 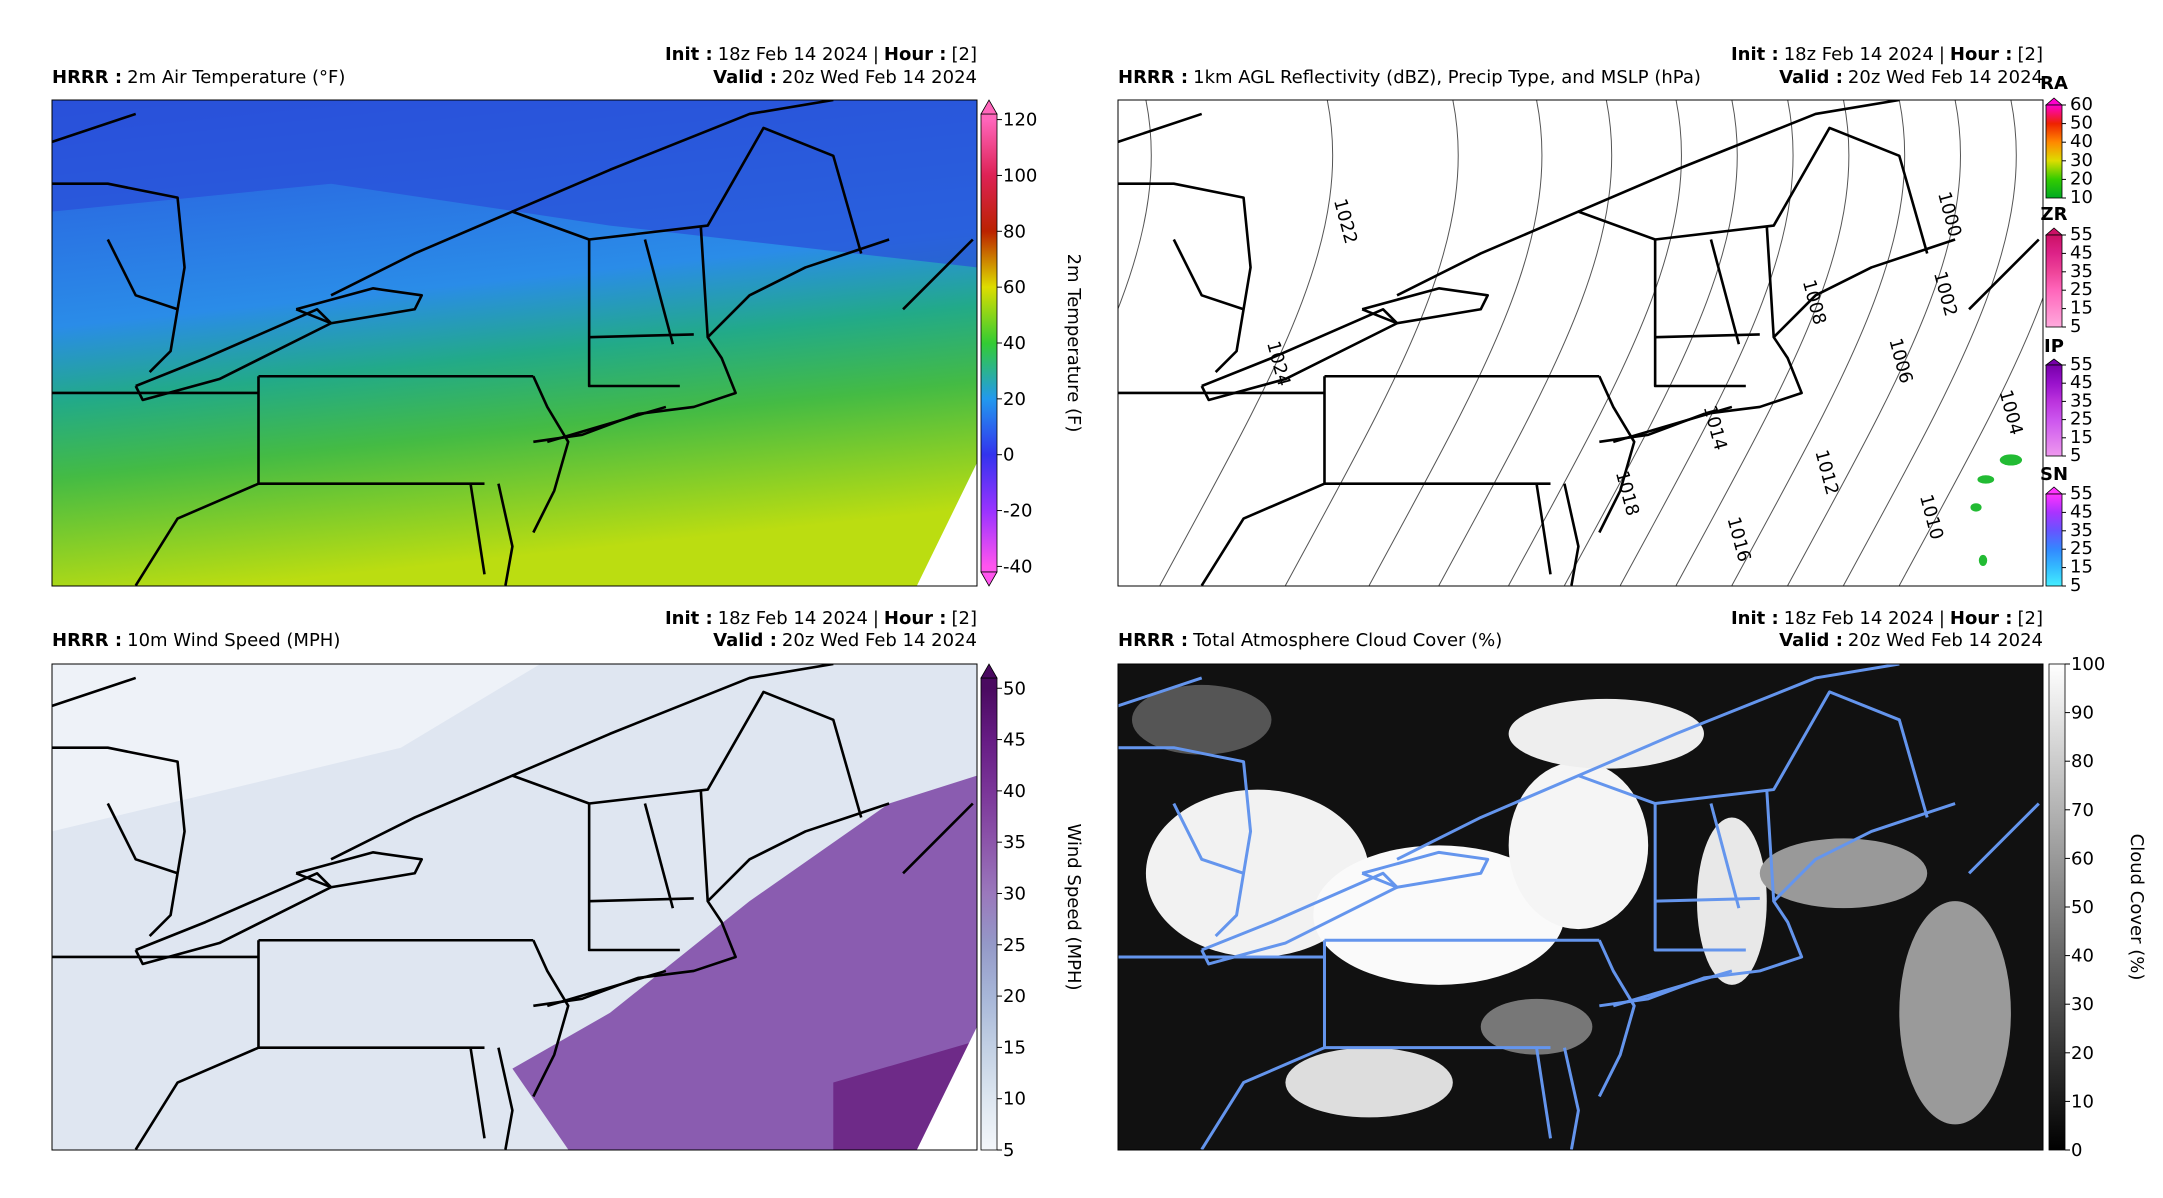 I want to click on precip-tick-label: 10, so click(x=2081, y=197).